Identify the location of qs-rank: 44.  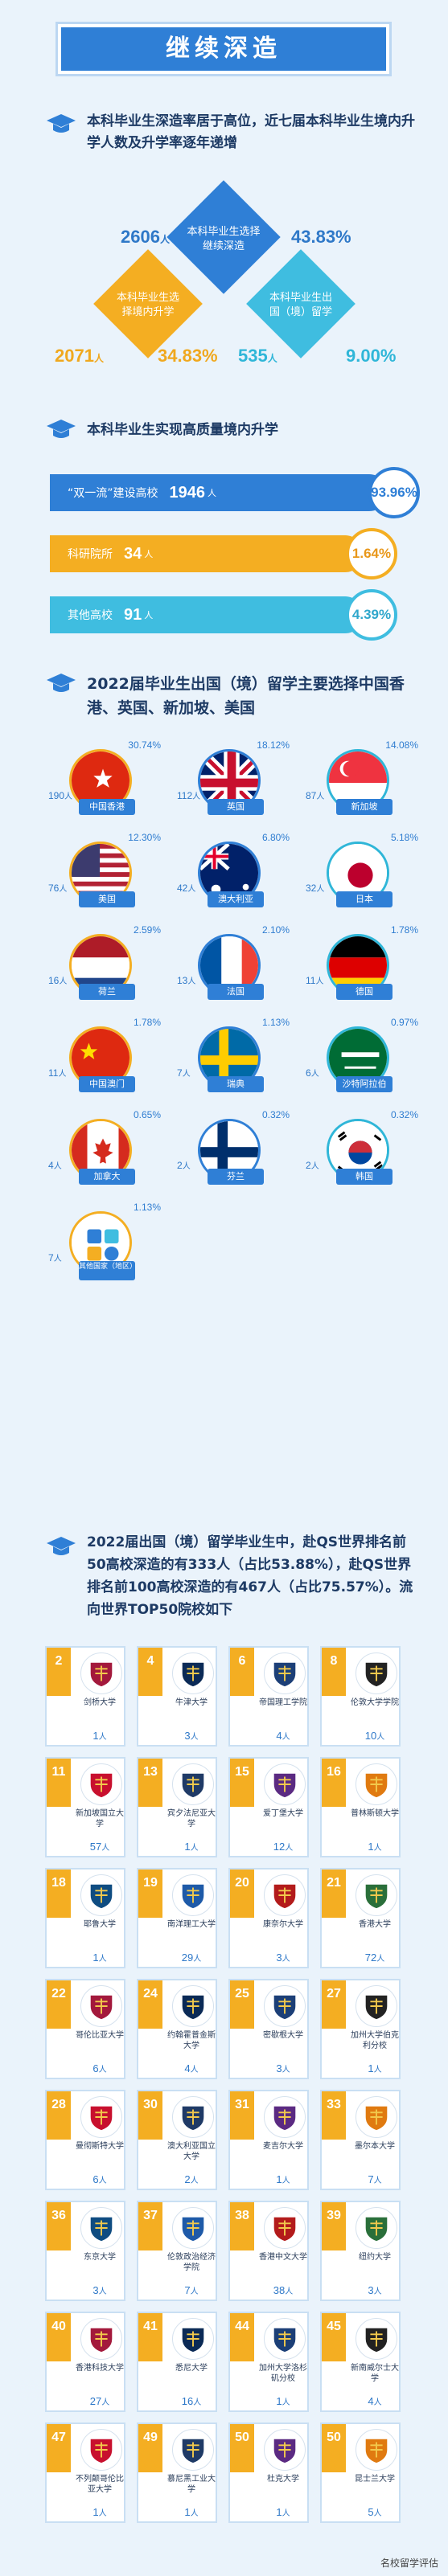
(242, 2337).